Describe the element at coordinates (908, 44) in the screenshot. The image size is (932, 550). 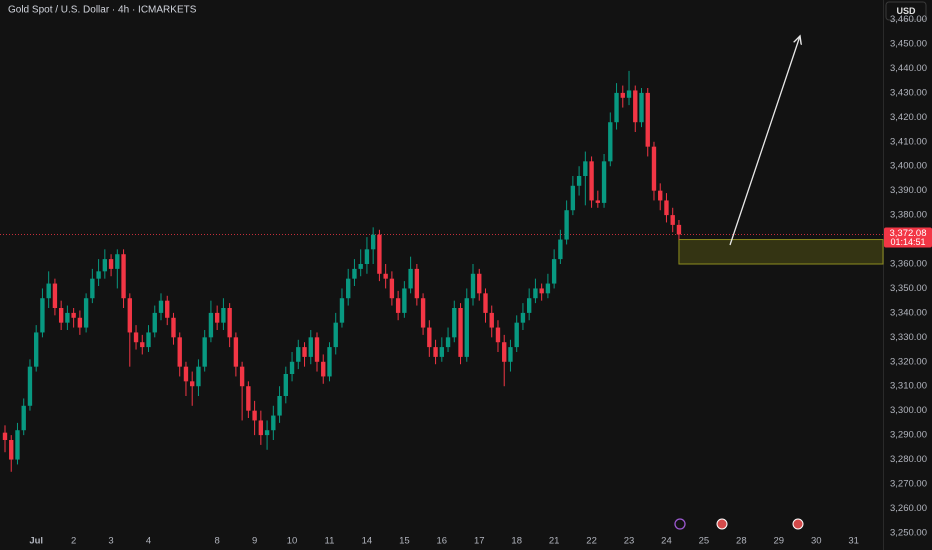
I see `y-tick-label: 3,450.00` at that location.